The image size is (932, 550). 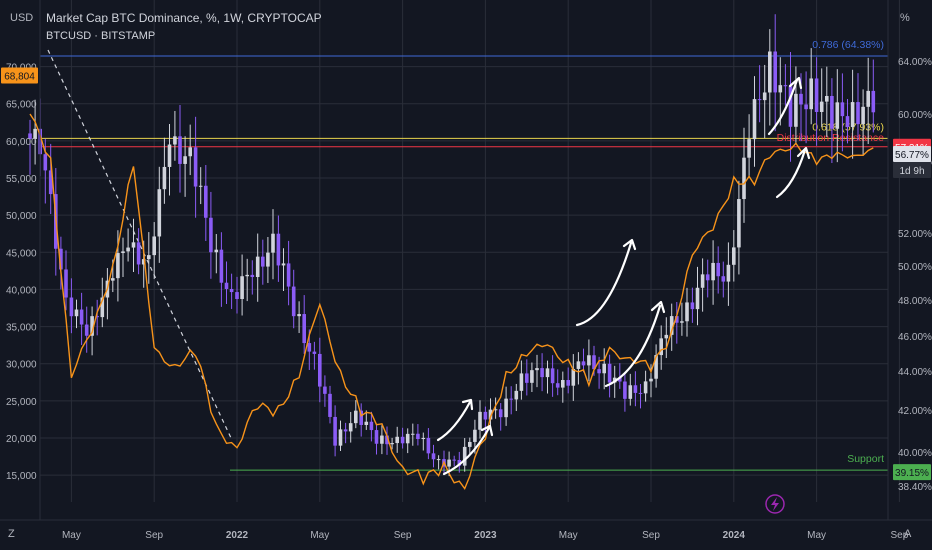 I want to click on left-tick-label: 55,000, so click(x=21, y=179).